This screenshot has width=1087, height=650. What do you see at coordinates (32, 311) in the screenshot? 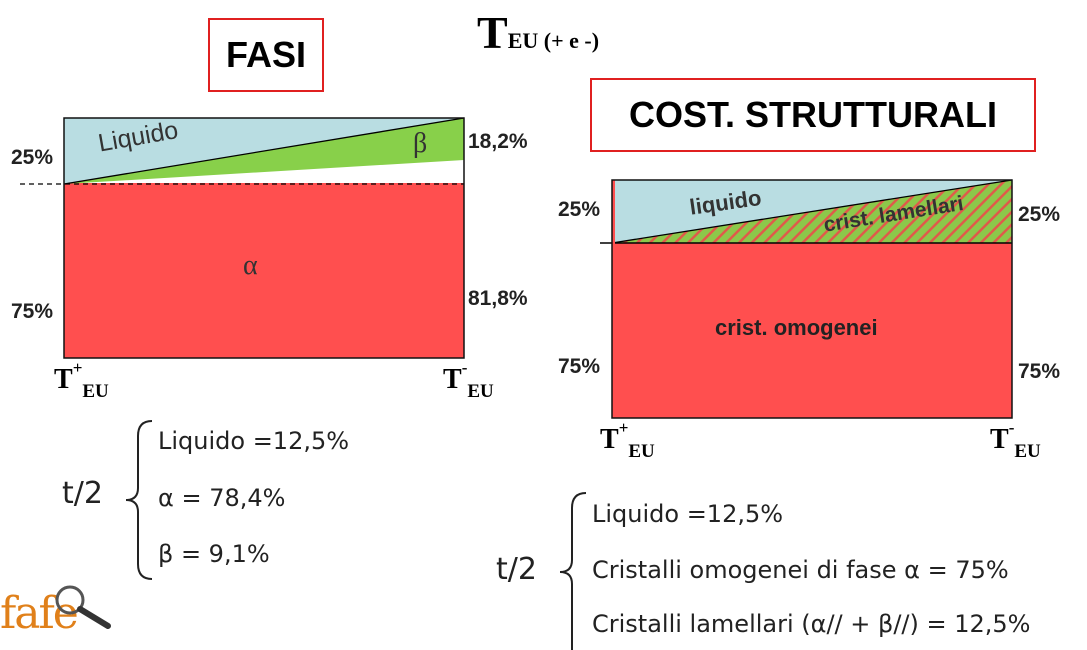
I see `left-pct-bottom-left: 75%` at bounding box center [32, 311].